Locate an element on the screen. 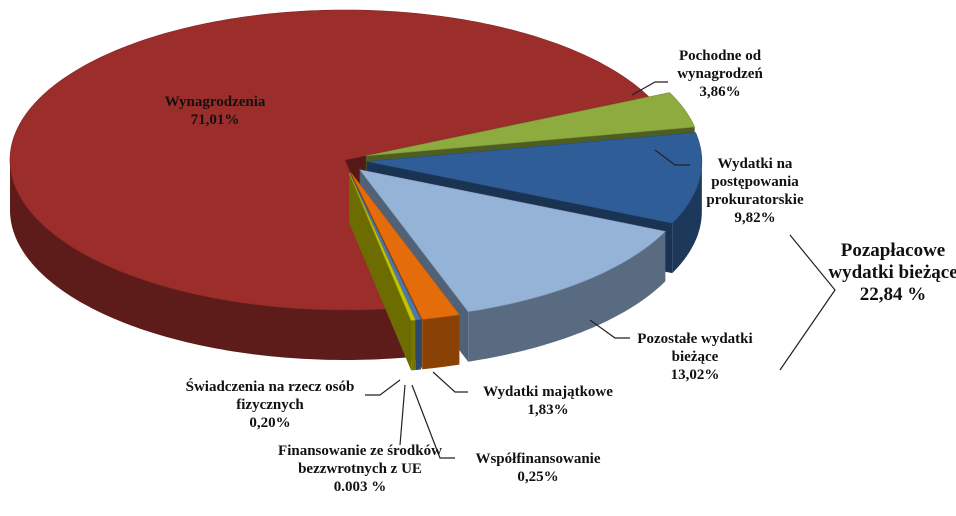 The height and width of the screenshot is (516, 956). category-name: Pochodne od wynagrodzeń is located at coordinates (720, 65).